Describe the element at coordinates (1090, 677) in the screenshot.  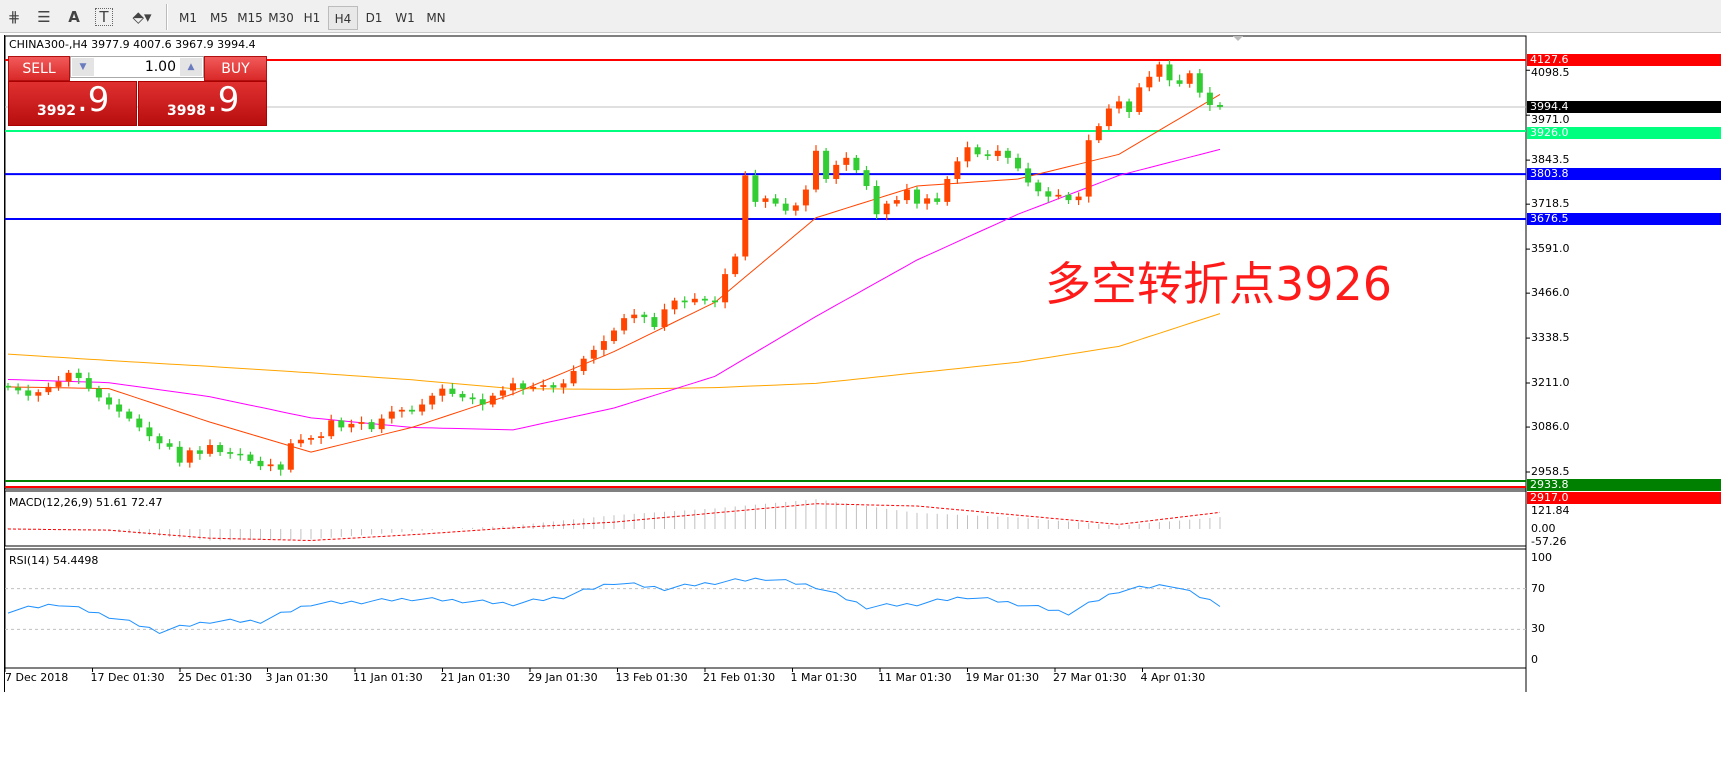
I see `time-axis-label: 27 Mar 01:30` at that location.